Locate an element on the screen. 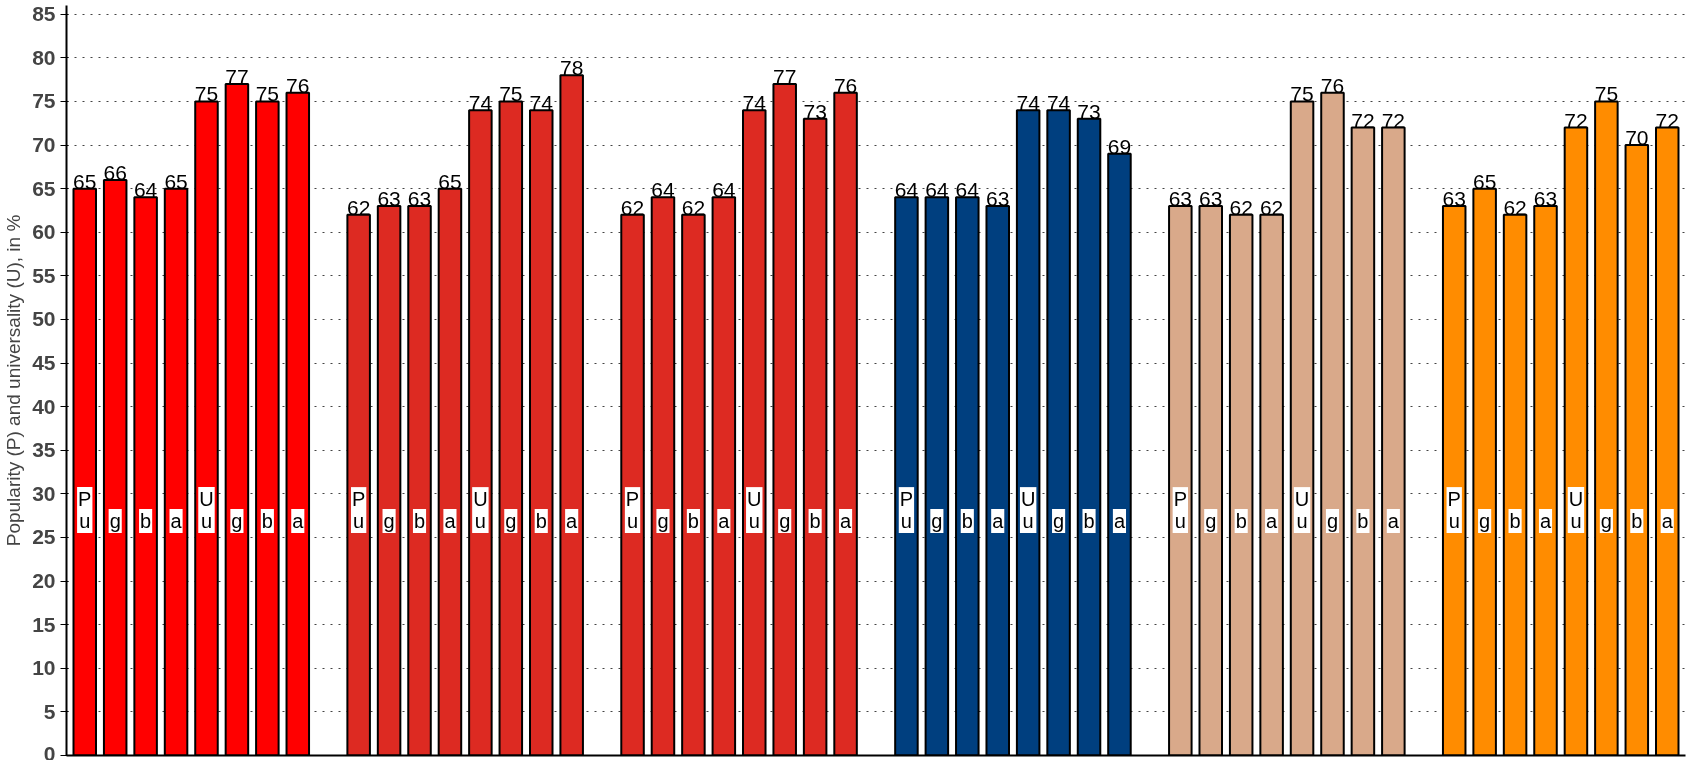 This screenshot has height=768, width=1698. y-tick-label: 45 is located at coordinates (44, 363).